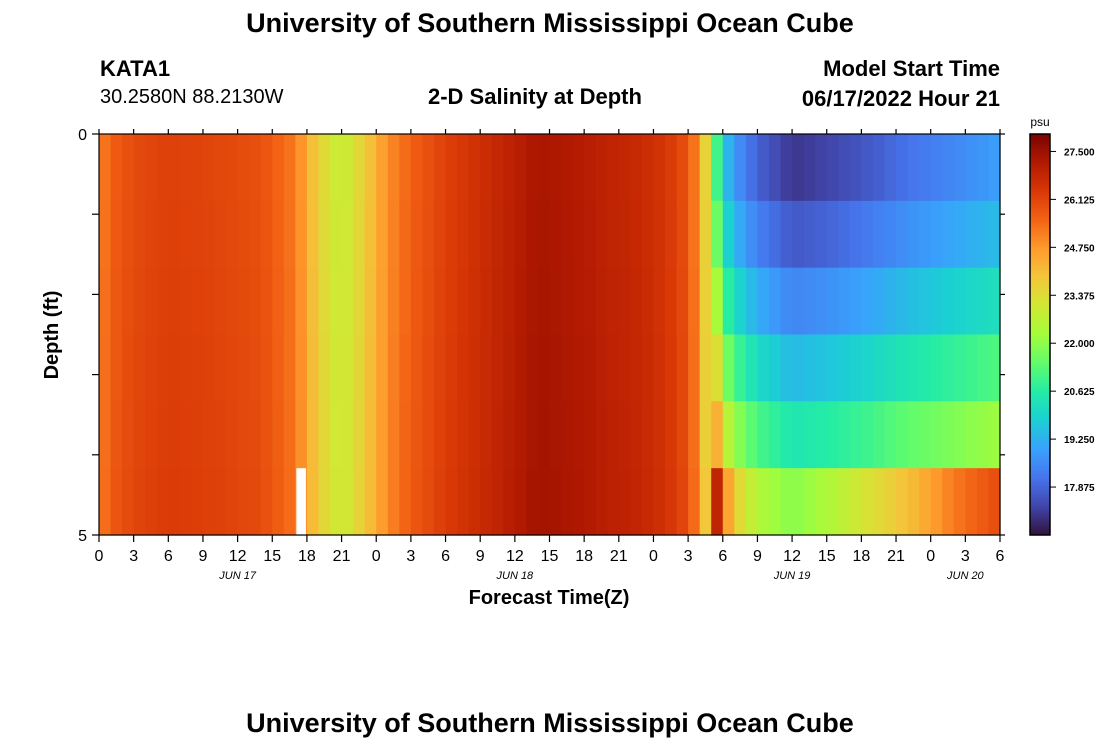  I want to click on station-coordinates: 30.2580N 88.2130W, so click(192, 97).